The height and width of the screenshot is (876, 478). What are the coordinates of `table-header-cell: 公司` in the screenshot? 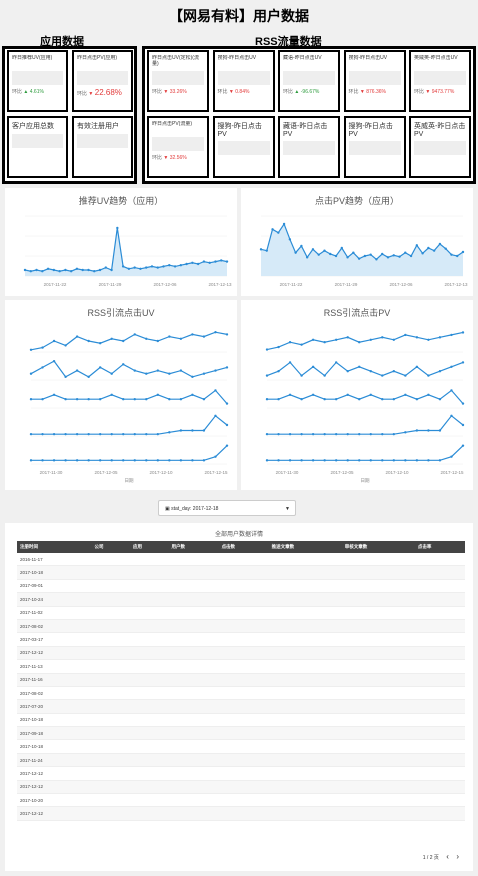 It's located at (111, 547).